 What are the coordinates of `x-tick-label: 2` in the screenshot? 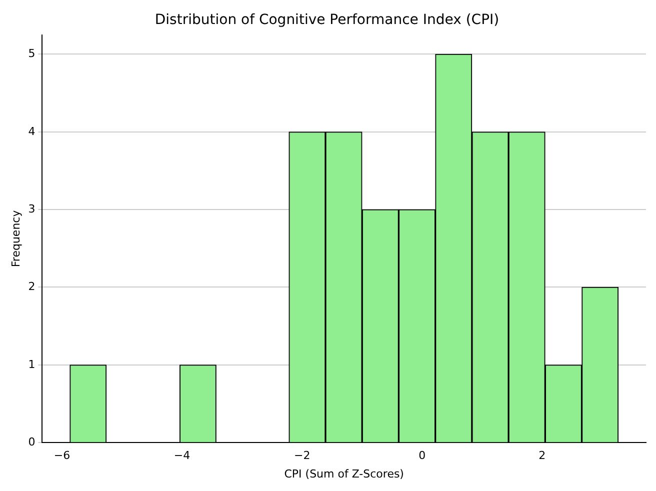 It's located at (542, 455).